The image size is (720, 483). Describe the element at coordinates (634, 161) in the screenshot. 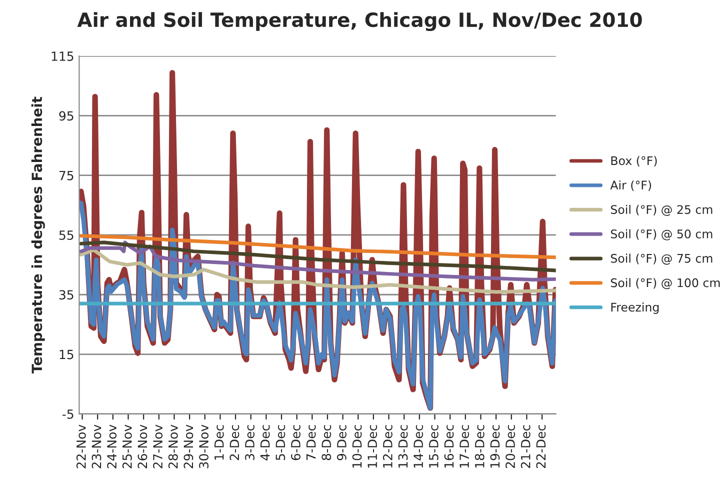

I see `legend-label: Box (°F)` at that location.